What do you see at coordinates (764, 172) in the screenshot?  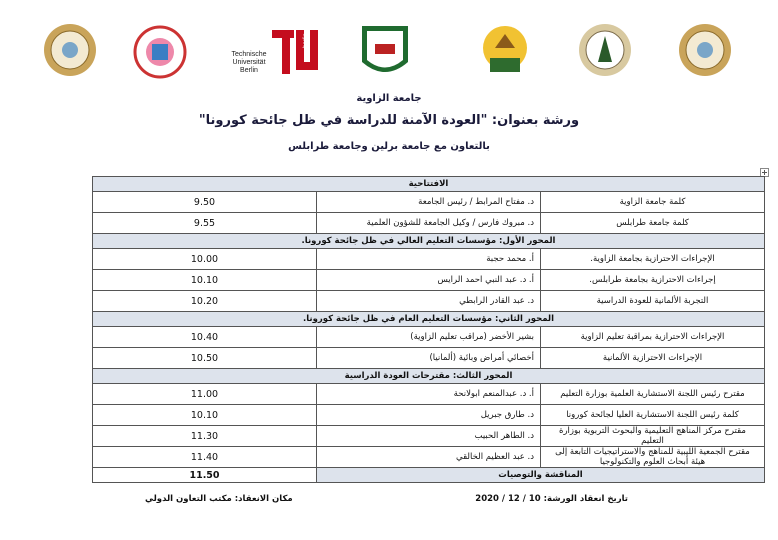 I see `table-handle` at bounding box center [764, 172].